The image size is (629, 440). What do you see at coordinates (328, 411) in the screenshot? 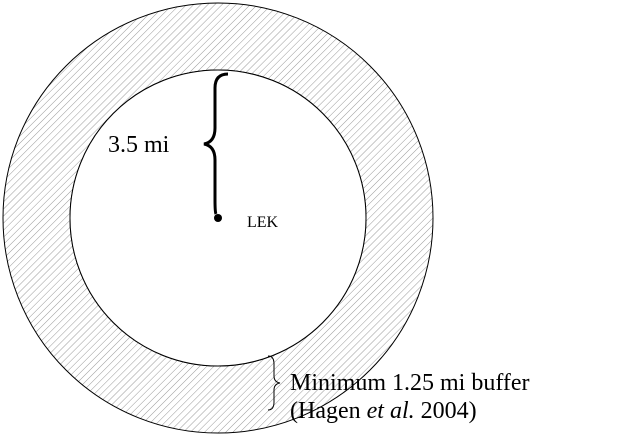
I see `citation-text: (Hagen` at bounding box center [328, 411].